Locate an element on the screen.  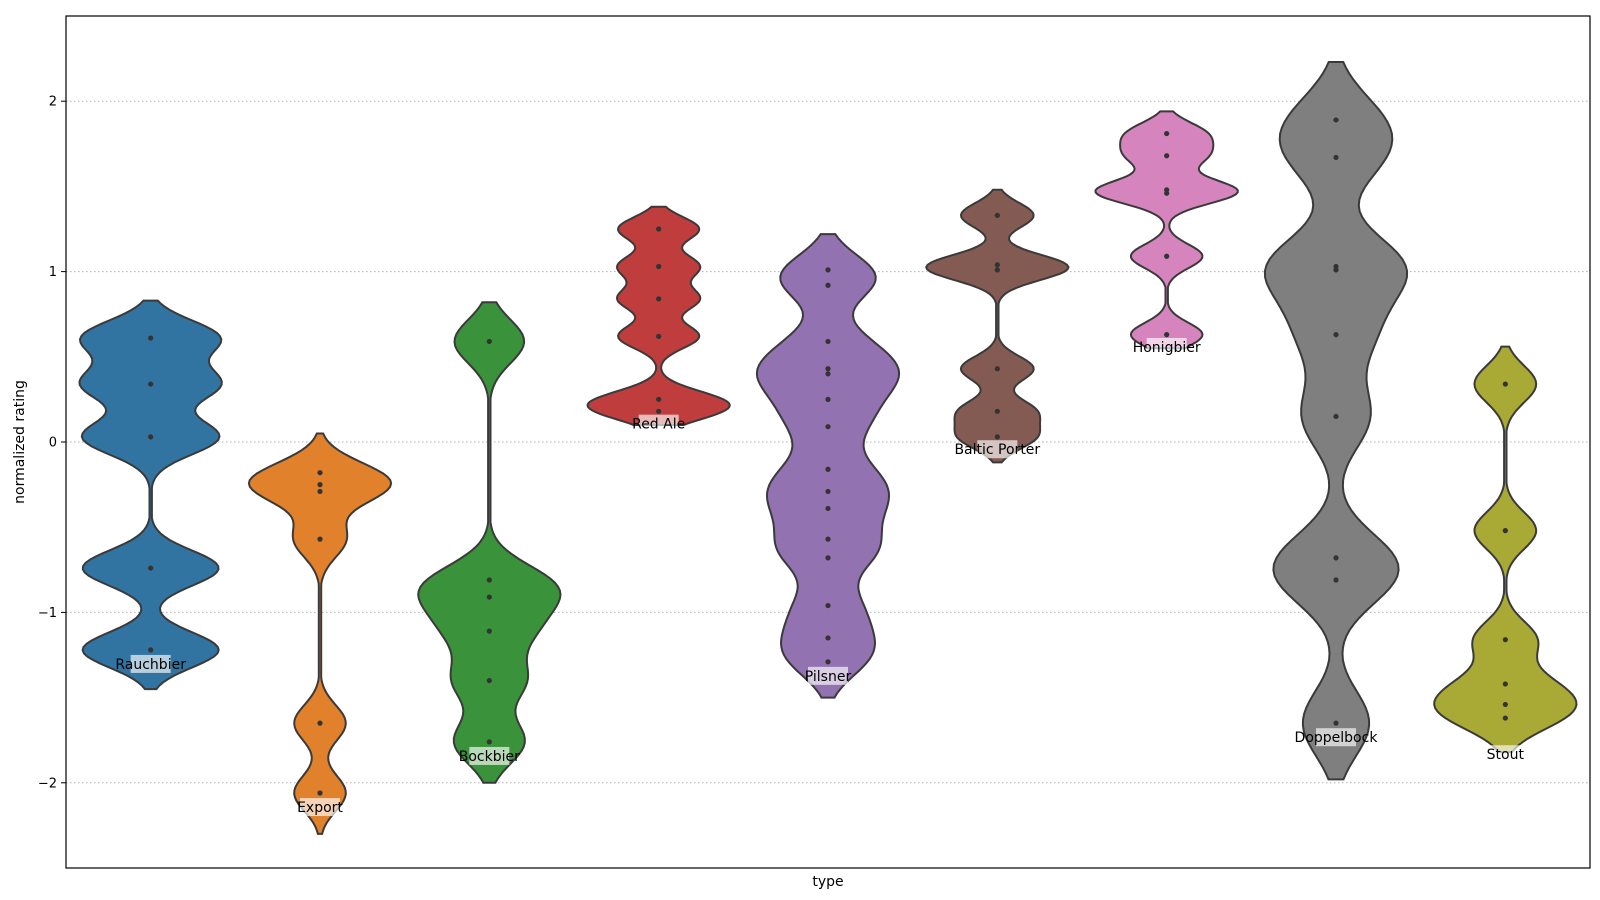
violin-pilsner is located at coordinates (828, 466).